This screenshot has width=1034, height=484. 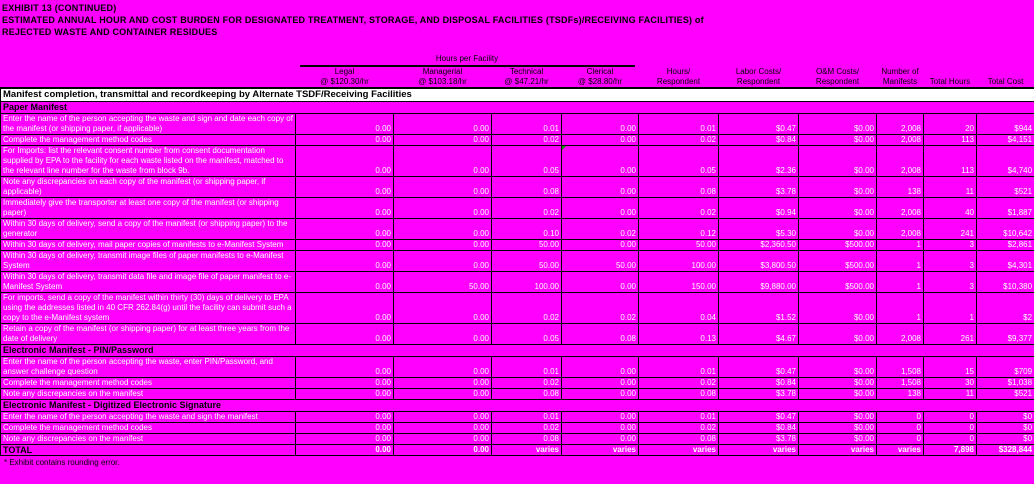 What do you see at coordinates (900, 261) in the screenshot?
I see `cell-value: 1` at bounding box center [900, 261].